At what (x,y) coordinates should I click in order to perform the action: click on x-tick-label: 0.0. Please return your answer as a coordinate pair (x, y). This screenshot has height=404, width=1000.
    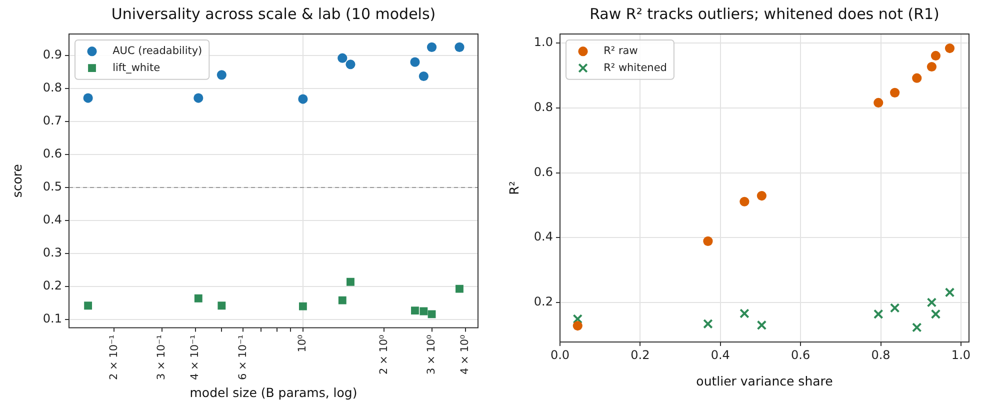
    Looking at the image, I should click on (560, 355).